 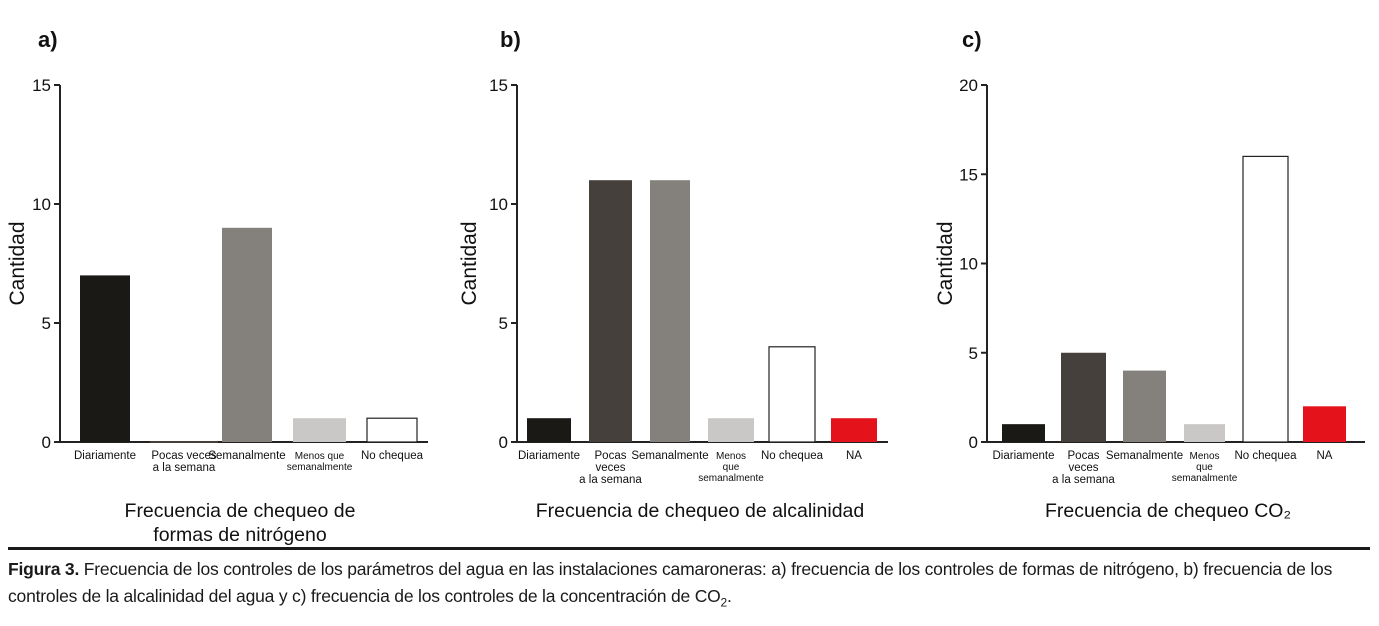 I want to click on caption-rule, so click(x=689, y=548).